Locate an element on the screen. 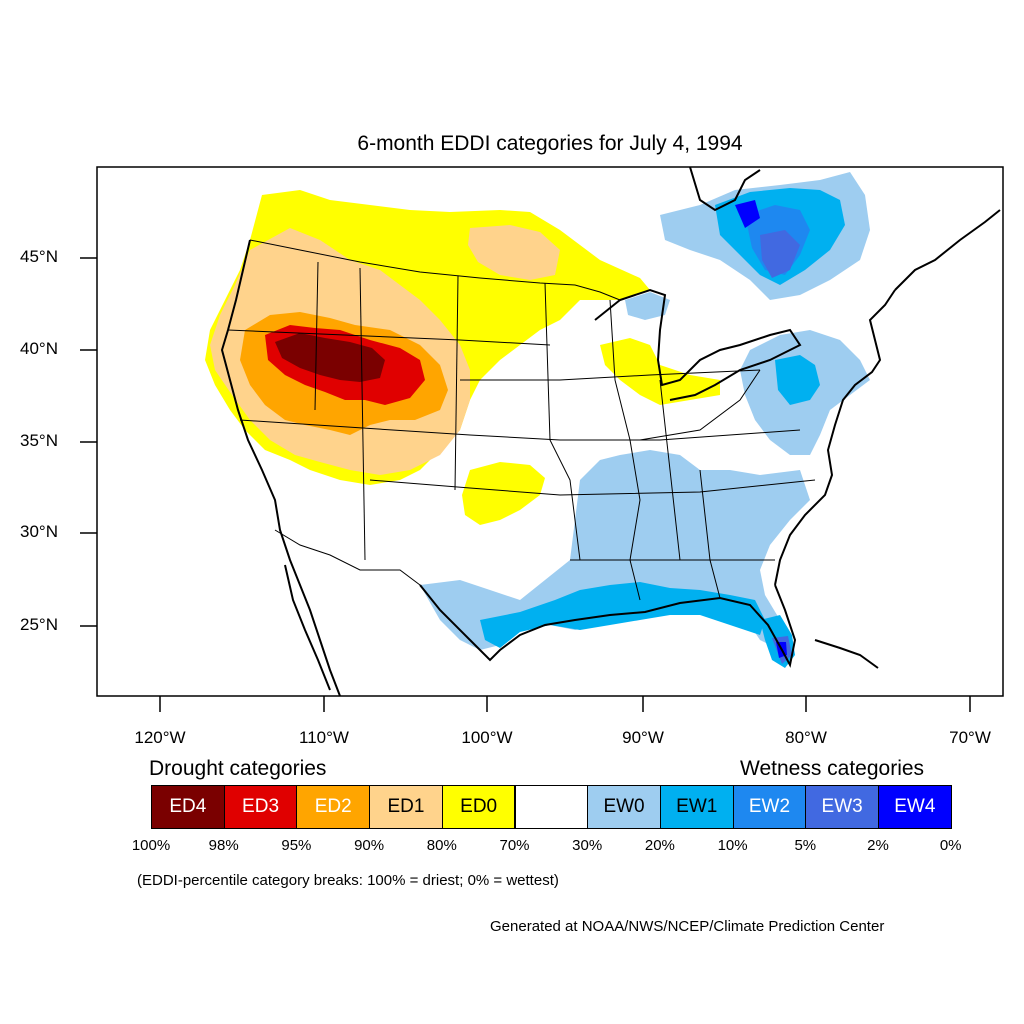 The height and width of the screenshot is (1024, 1024). great-lakes-outline is located at coordinates (698, 344).